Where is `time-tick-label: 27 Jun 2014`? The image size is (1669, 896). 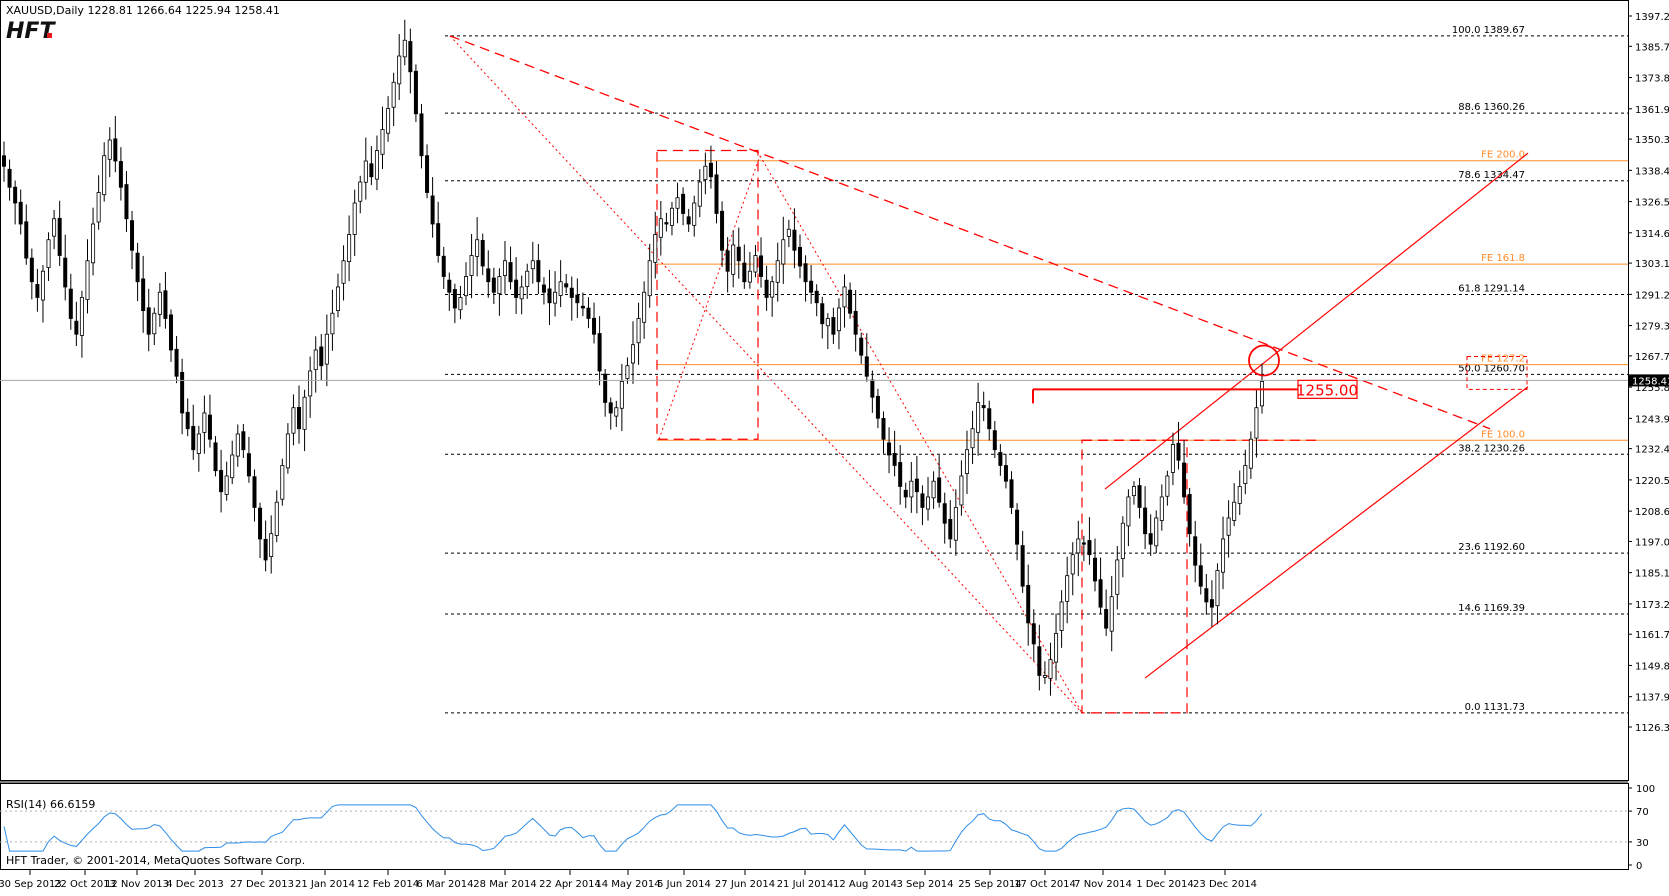
time-tick-label: 27 Jun 2014 is located at coordinates (745, 884).